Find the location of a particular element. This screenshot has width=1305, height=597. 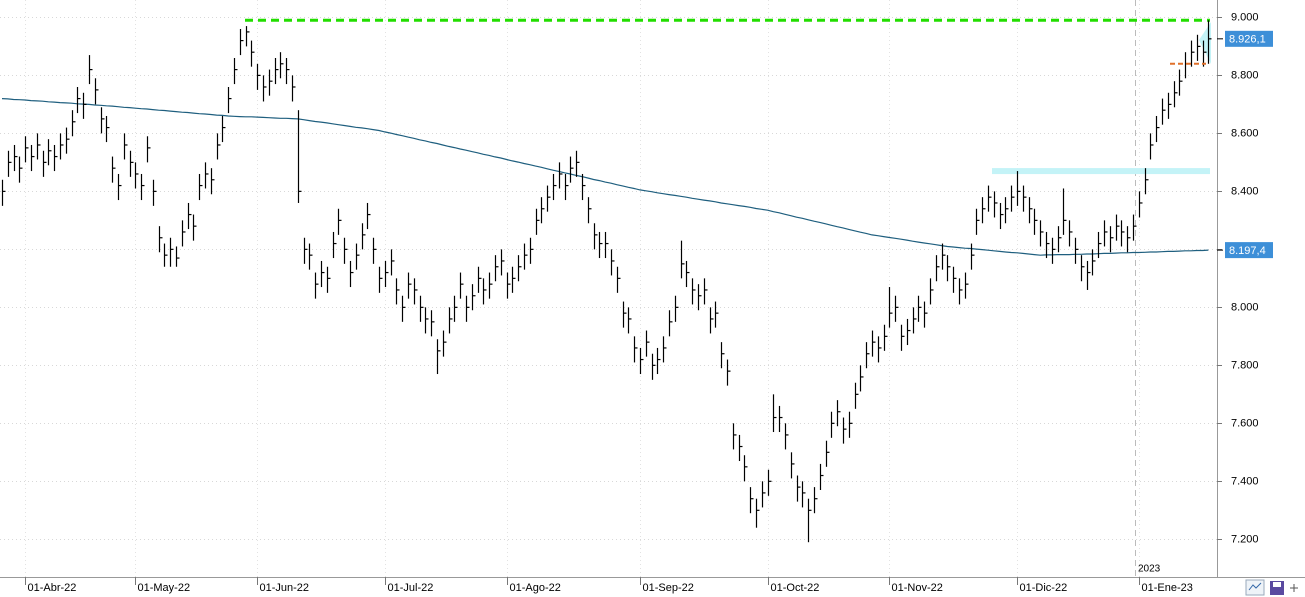

save-icon is located at coordinates (1277, 584).